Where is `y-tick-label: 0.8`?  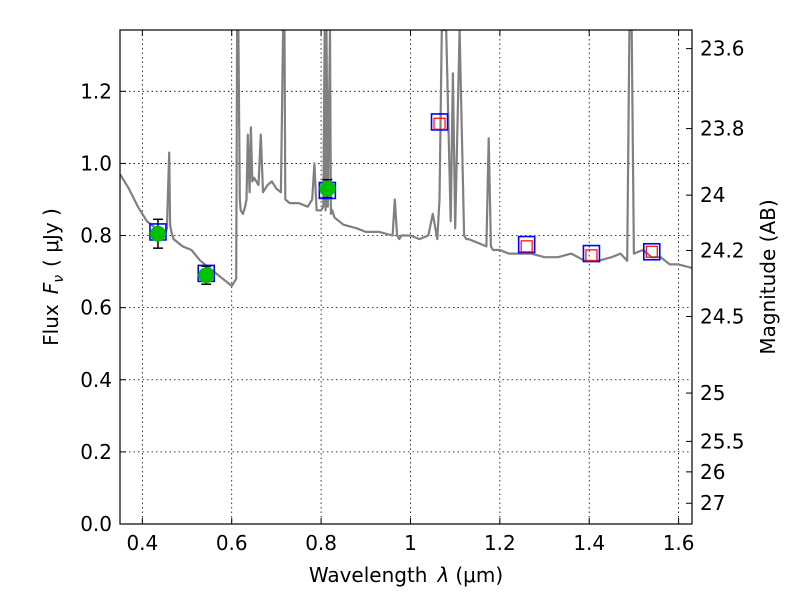
y-tick-label: 0.8 is located at coordinates (96, 236).